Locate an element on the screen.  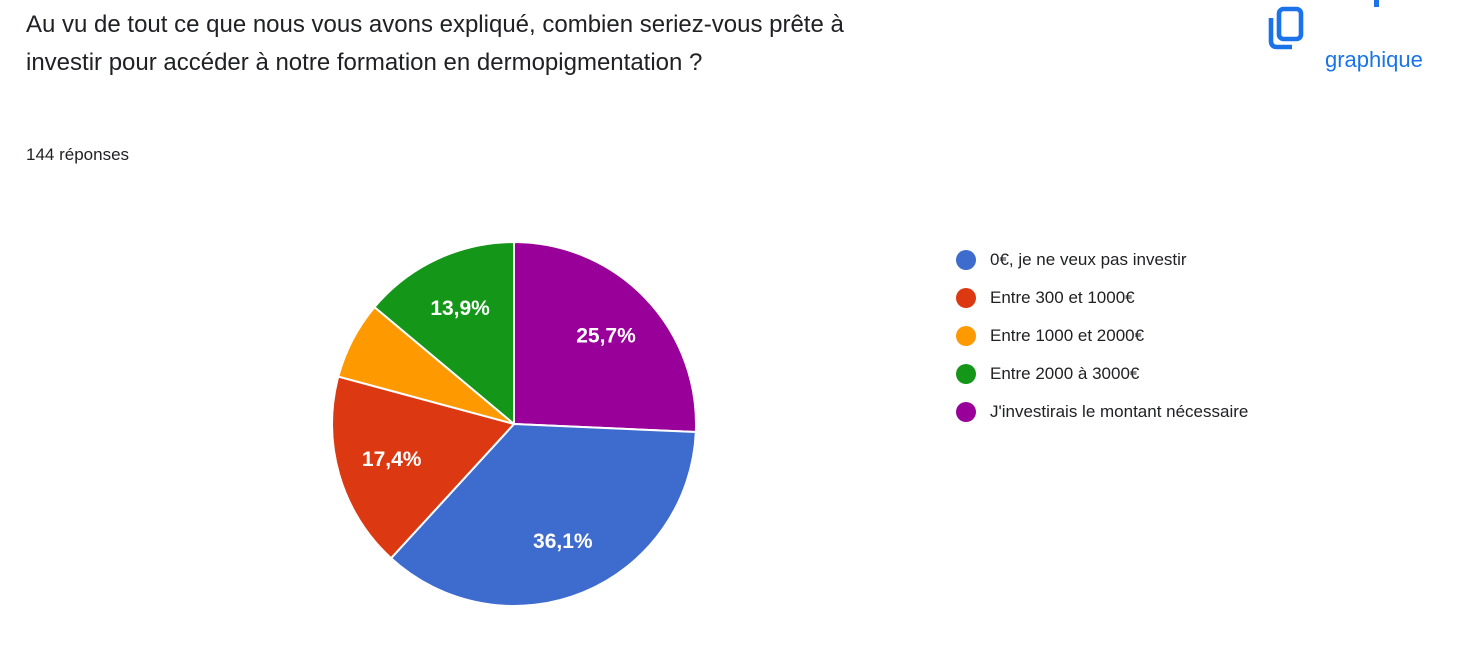
responses-count: 144 réponses is located at coordinates (78, 154).